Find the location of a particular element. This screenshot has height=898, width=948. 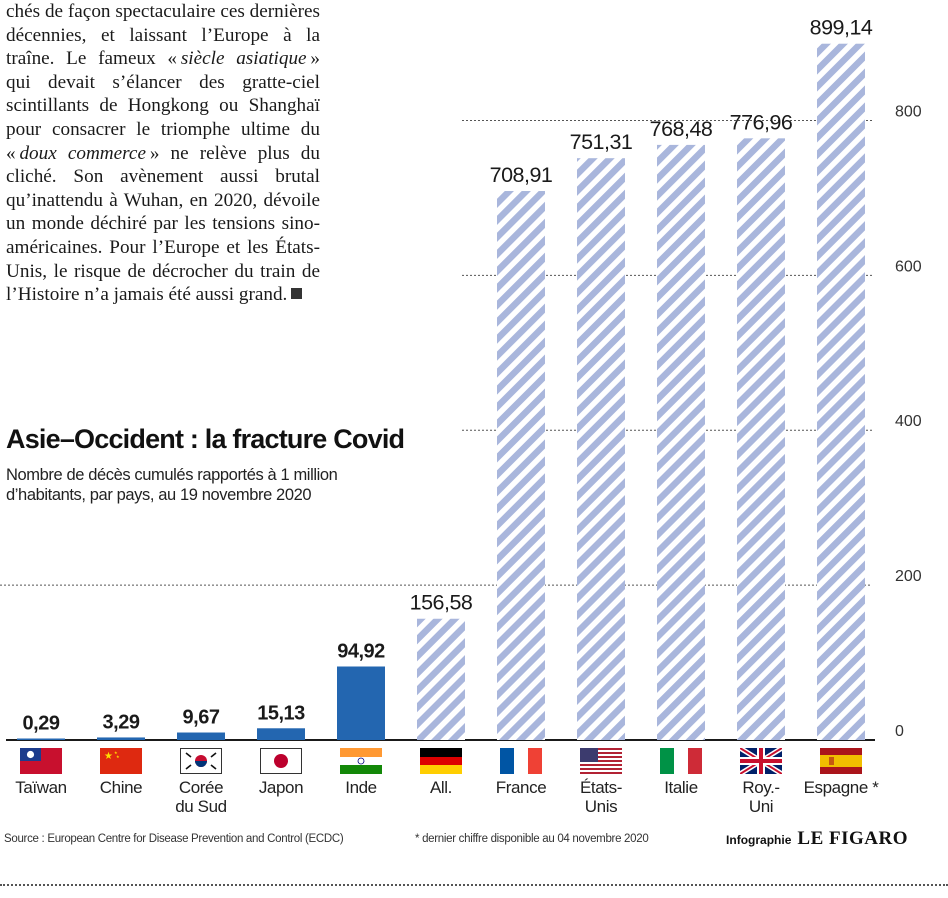

france-flag-icon is located at coordinates (521, 761).